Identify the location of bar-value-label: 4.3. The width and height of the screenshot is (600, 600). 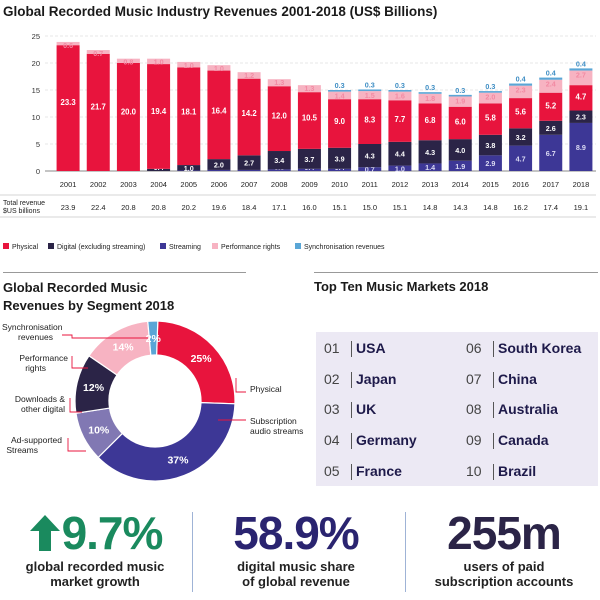
(430, 152).